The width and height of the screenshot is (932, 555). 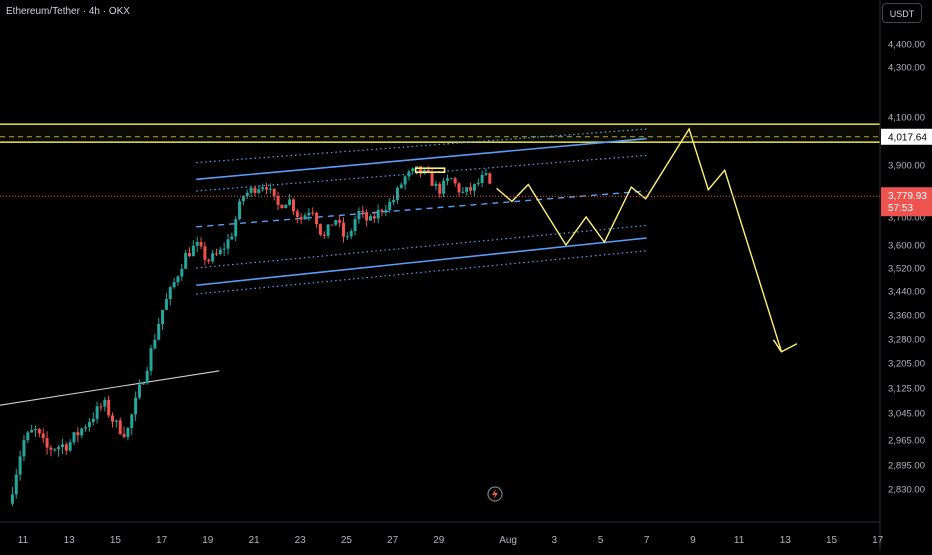 What do you see at coordinates (906, 118) in the screenshot?
I see `y-tick-label: 4,100.00` at bounding box center [906, 118].